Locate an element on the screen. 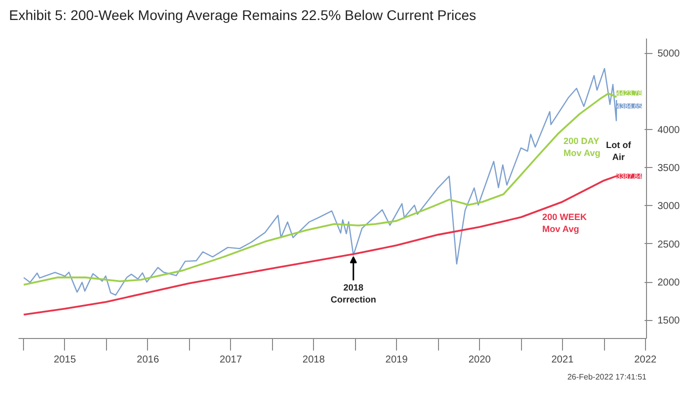 This screenshot has height=394, width=700. x-tick-label: 2019 is located at coordinates (396, 360).